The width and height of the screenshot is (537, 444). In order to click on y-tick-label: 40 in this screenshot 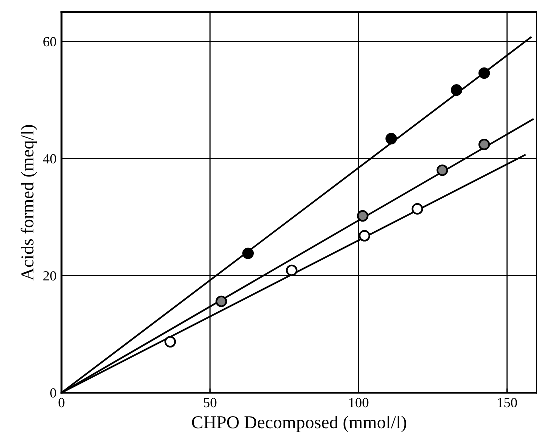, I will do `click(49, 159)`.